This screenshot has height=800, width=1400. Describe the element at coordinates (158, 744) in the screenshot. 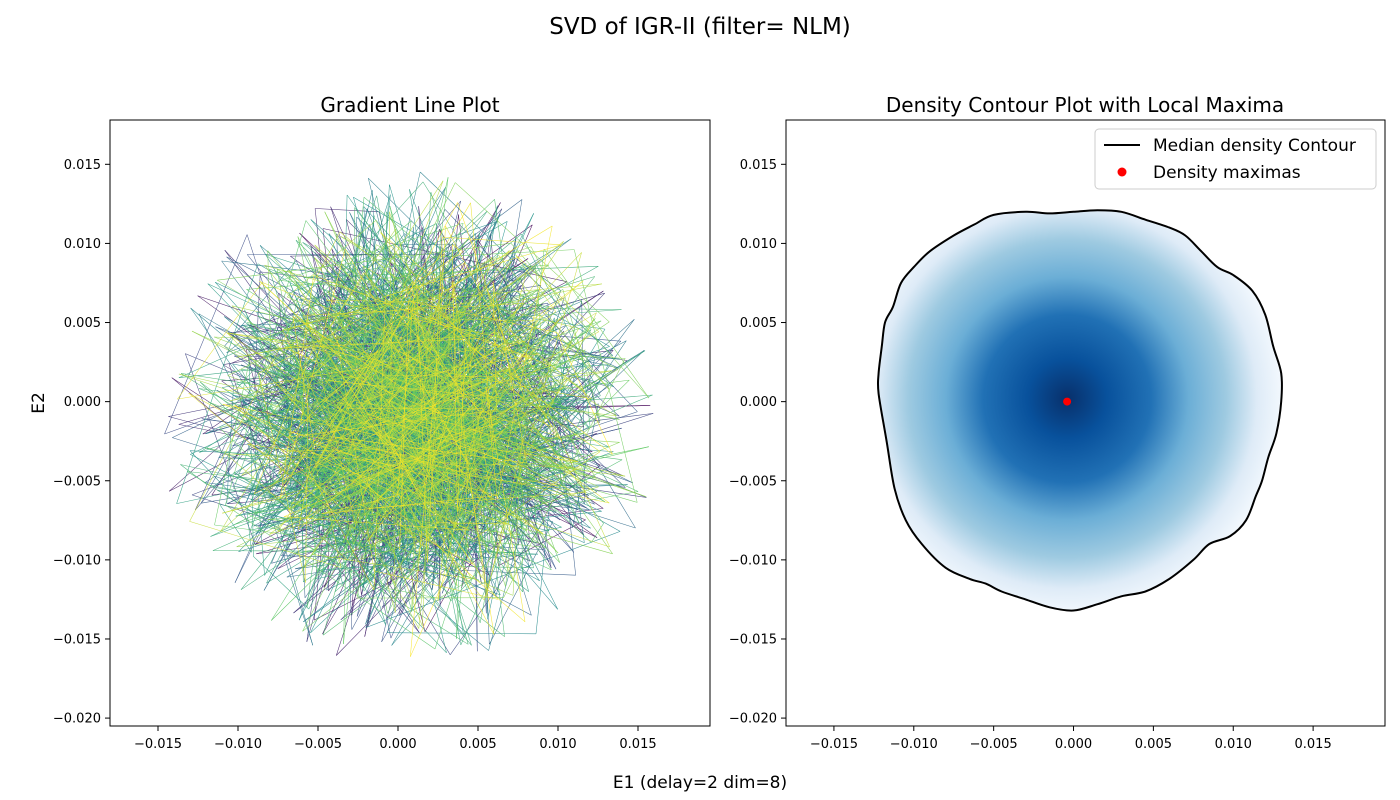

I see `left-xtick-label: −0.015` at that location.